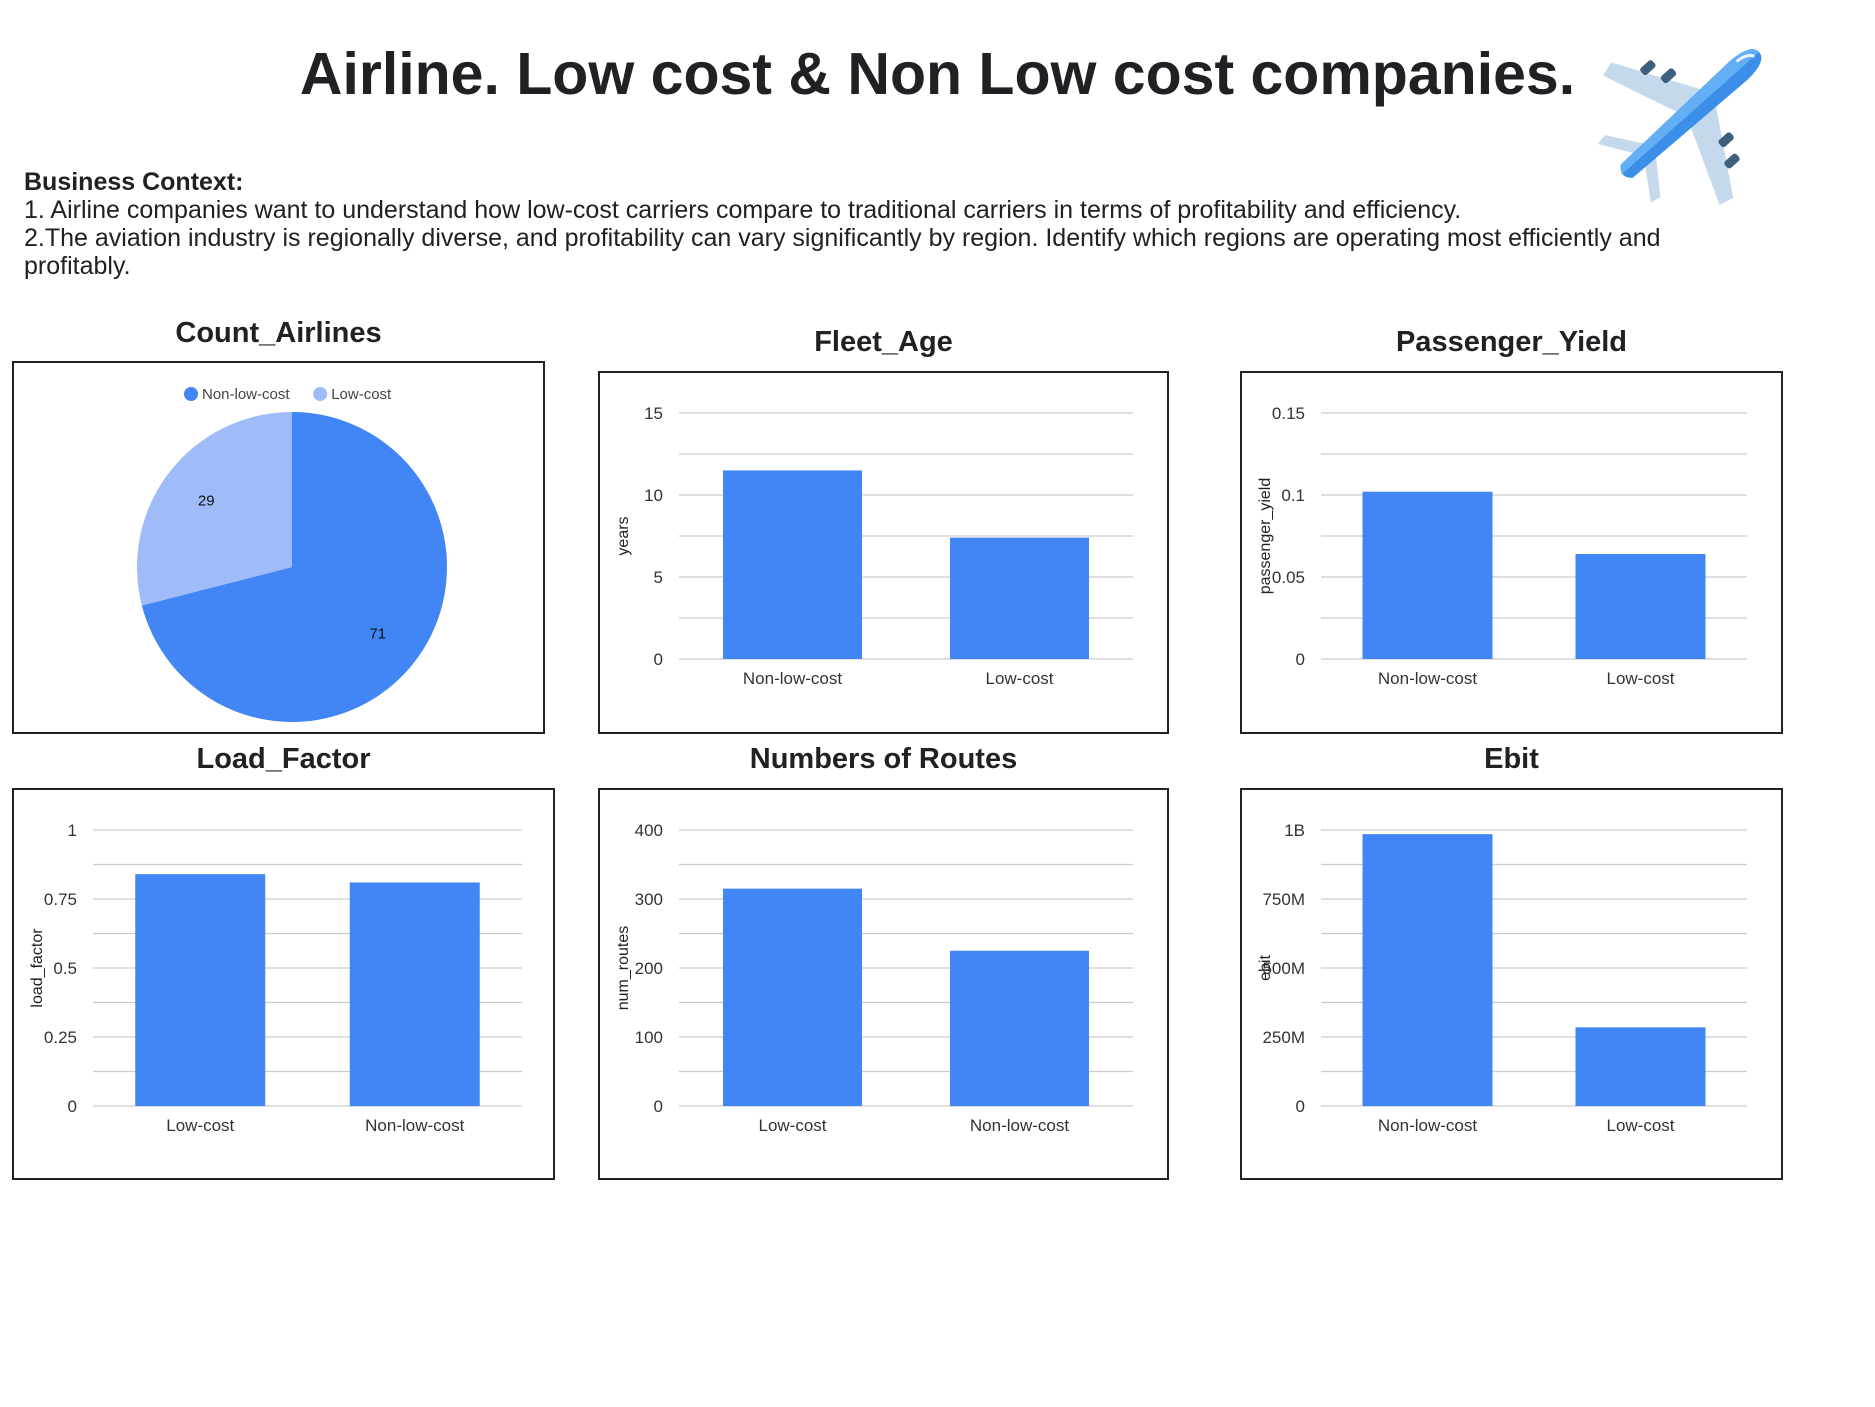 The image size is (1875, 1407). I want to click on y-tick-label: 400, so click(649, 830).